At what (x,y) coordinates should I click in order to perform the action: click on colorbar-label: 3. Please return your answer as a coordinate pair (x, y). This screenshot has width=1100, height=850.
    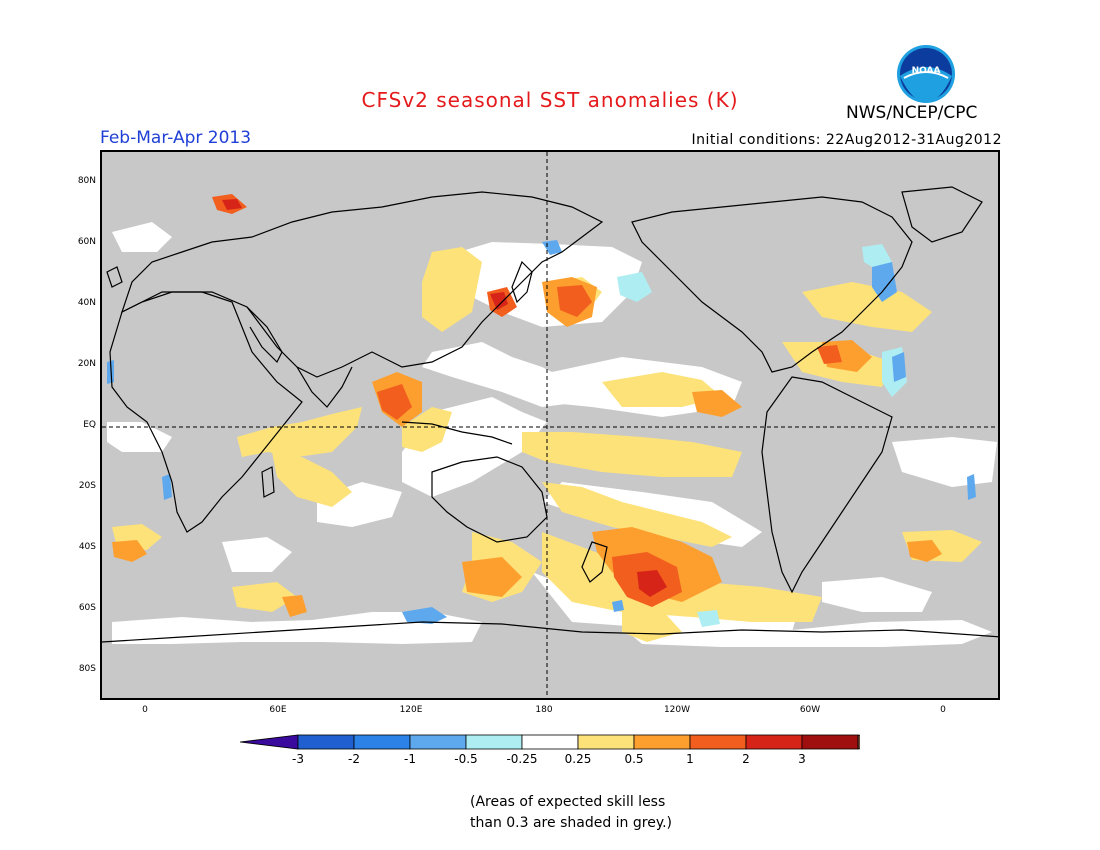
    Looking at the image, I should click on (802, 759).